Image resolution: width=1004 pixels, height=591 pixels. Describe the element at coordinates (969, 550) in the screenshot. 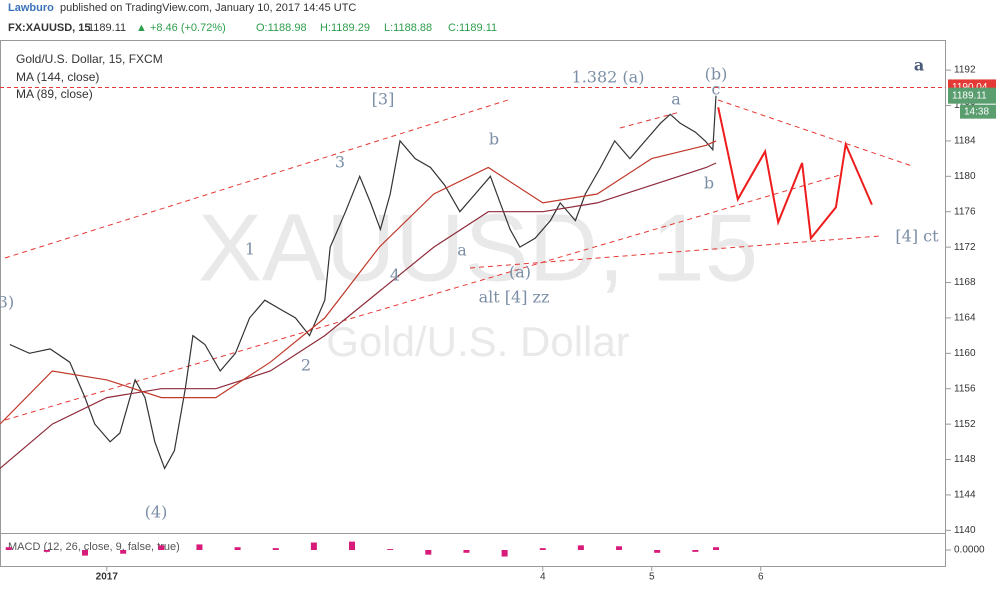

I see `macd-tick-label: 0.0000` at that location.